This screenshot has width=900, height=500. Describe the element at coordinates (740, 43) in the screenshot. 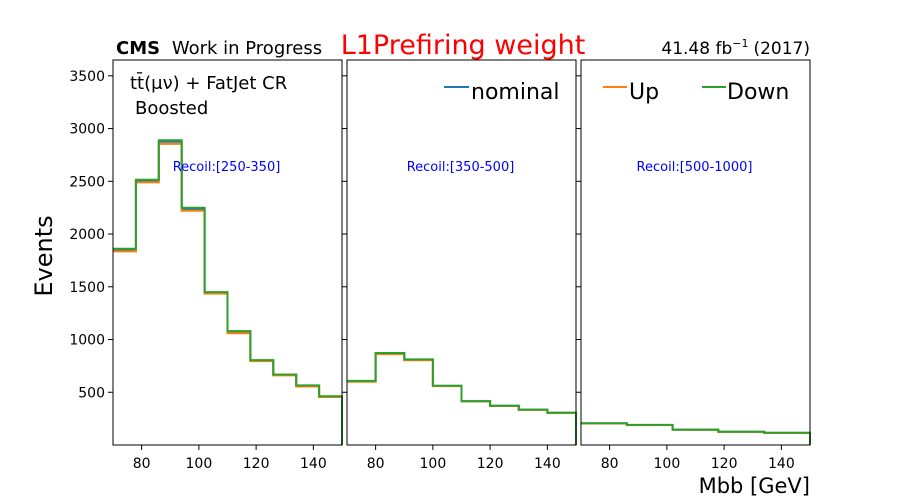

I see `lumi-exponent: −1` at that location.